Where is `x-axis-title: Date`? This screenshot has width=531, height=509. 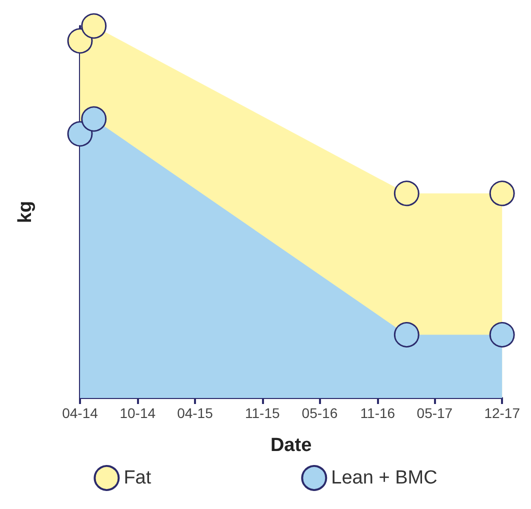 x-axis-title: Date is located at coordinates (291, 445).